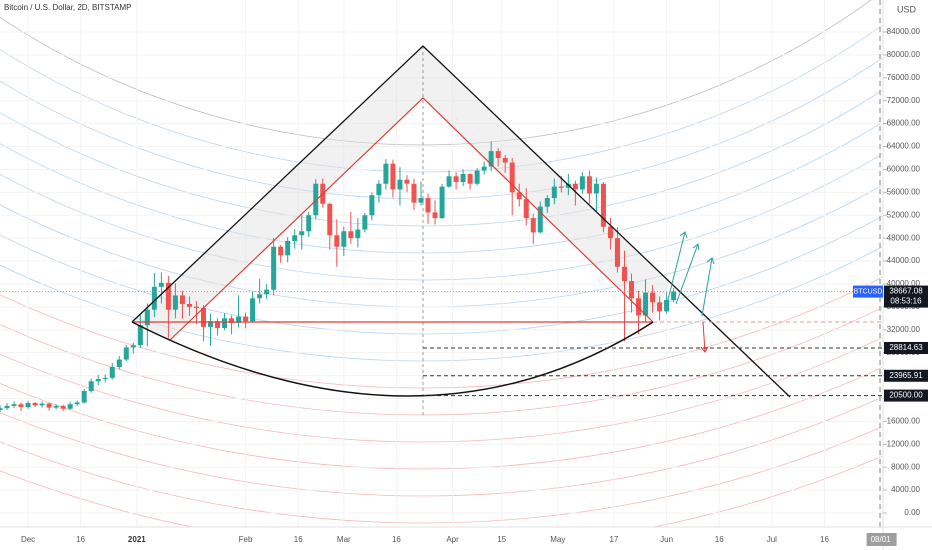  What do you see at coordinates (772, 539) in the screenshot?
I see `x-tick-label: Jul` at bounding box center [772, 539].